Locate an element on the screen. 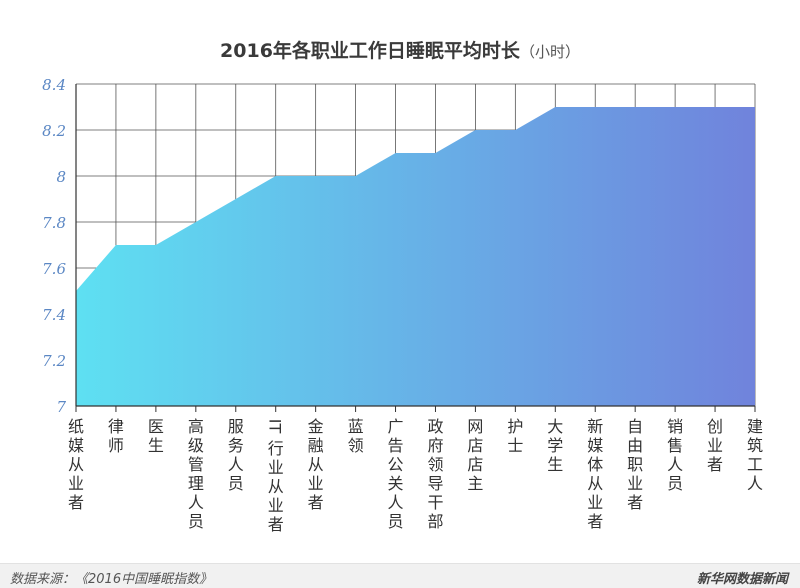  x-category-char: 高 is located at coordinates (196, 426).